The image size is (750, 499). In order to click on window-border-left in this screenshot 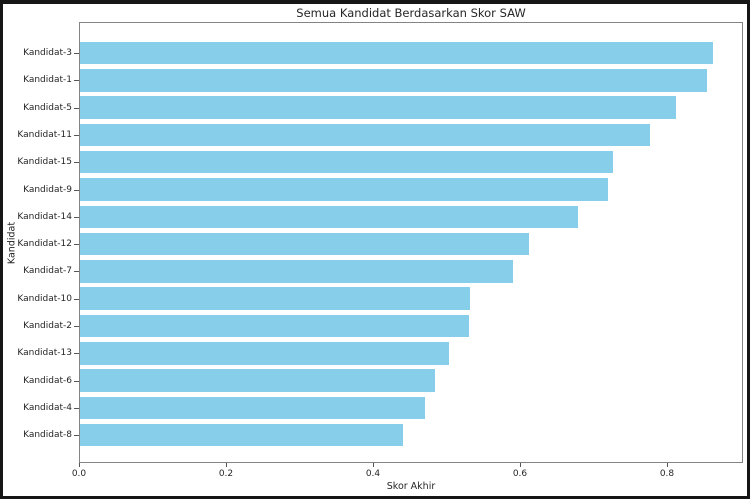, I will do `click(1, 249)`.